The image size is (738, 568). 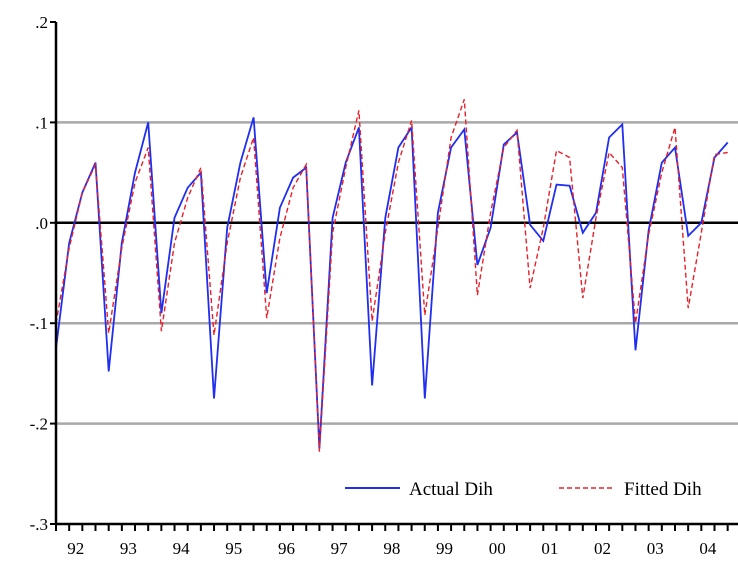 I want to click on y-tick-label: -.3, so click(x=39, y=524).